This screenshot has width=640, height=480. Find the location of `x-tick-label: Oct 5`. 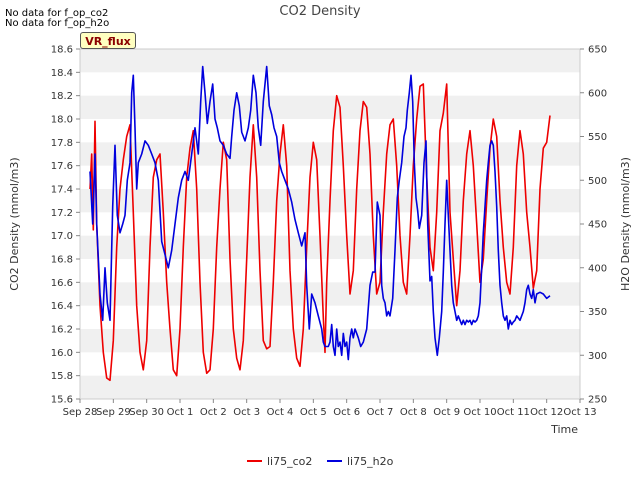

x-tick-label: Oct 5 is located at coordinates (313, 412).